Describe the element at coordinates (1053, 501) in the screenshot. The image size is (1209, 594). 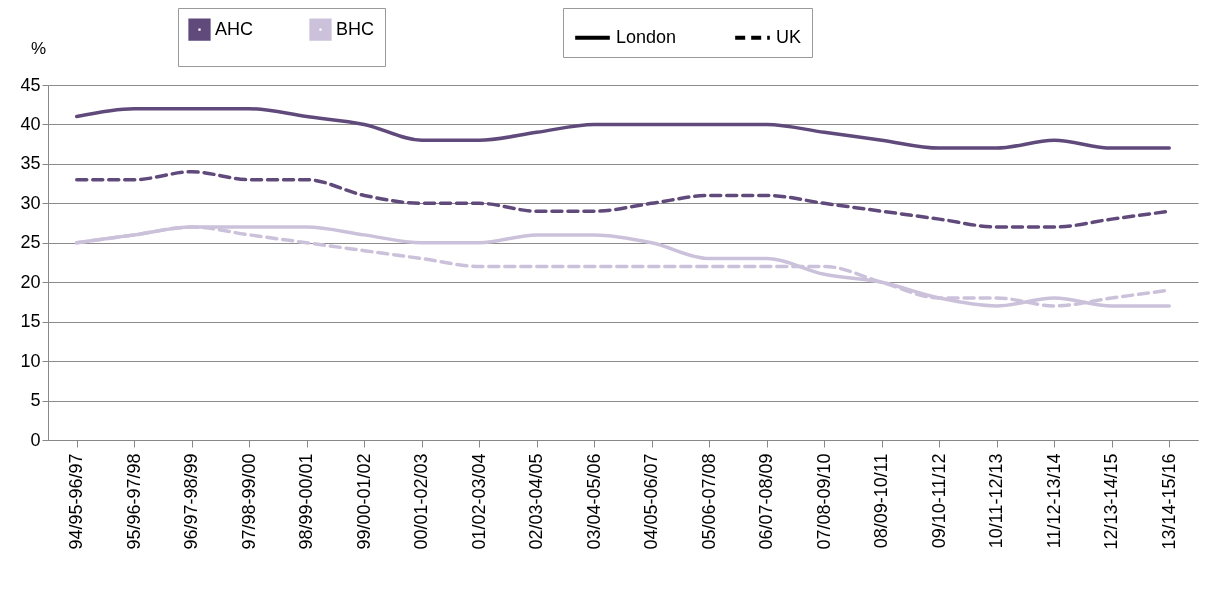
I see `x-tick-label: 11/12-13/14` at that location.